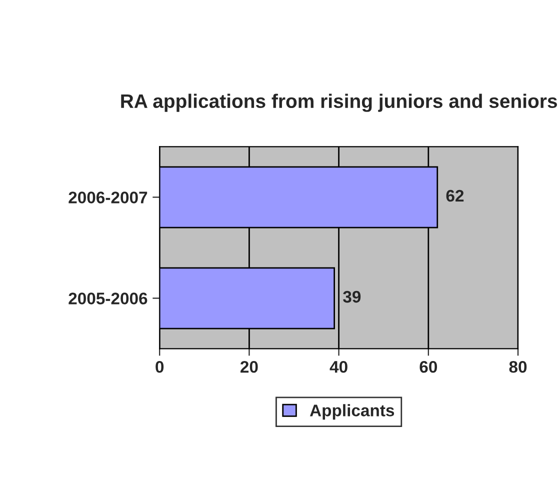  Describe the element at coordinates (339, 103) in the screenshot. I see `chart-title: RA applications from rising juniors and seniors` at that location.